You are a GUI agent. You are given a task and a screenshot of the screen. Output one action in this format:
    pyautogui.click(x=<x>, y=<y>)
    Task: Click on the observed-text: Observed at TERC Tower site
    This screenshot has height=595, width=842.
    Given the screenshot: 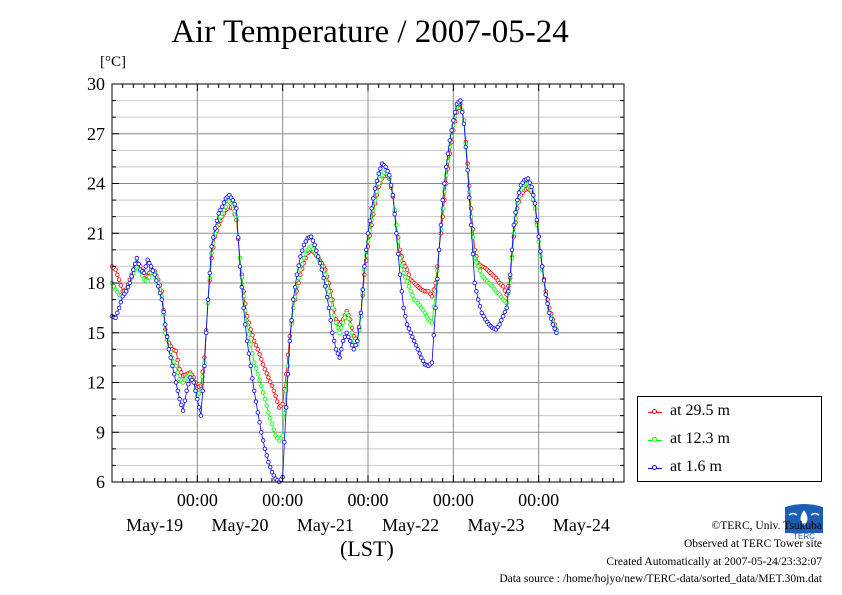 What is the action you would take?
    pyautogui.click(x=752, y=544)
    